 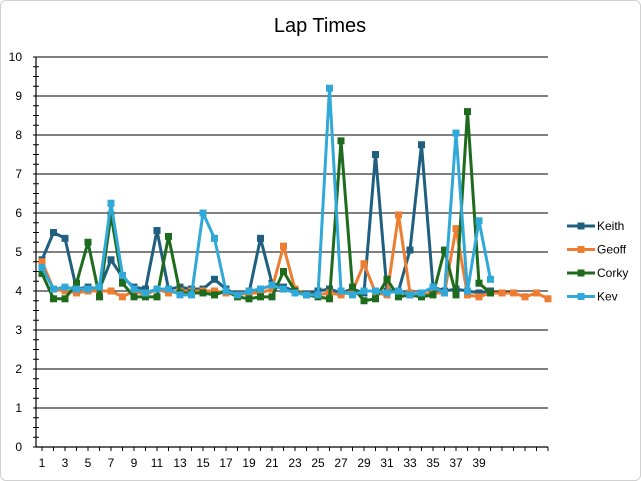 What do you see at coordinates (16, 57) in the screenshot?
I see `y-tick-label-10: 10` at bounding box center [16, 57].